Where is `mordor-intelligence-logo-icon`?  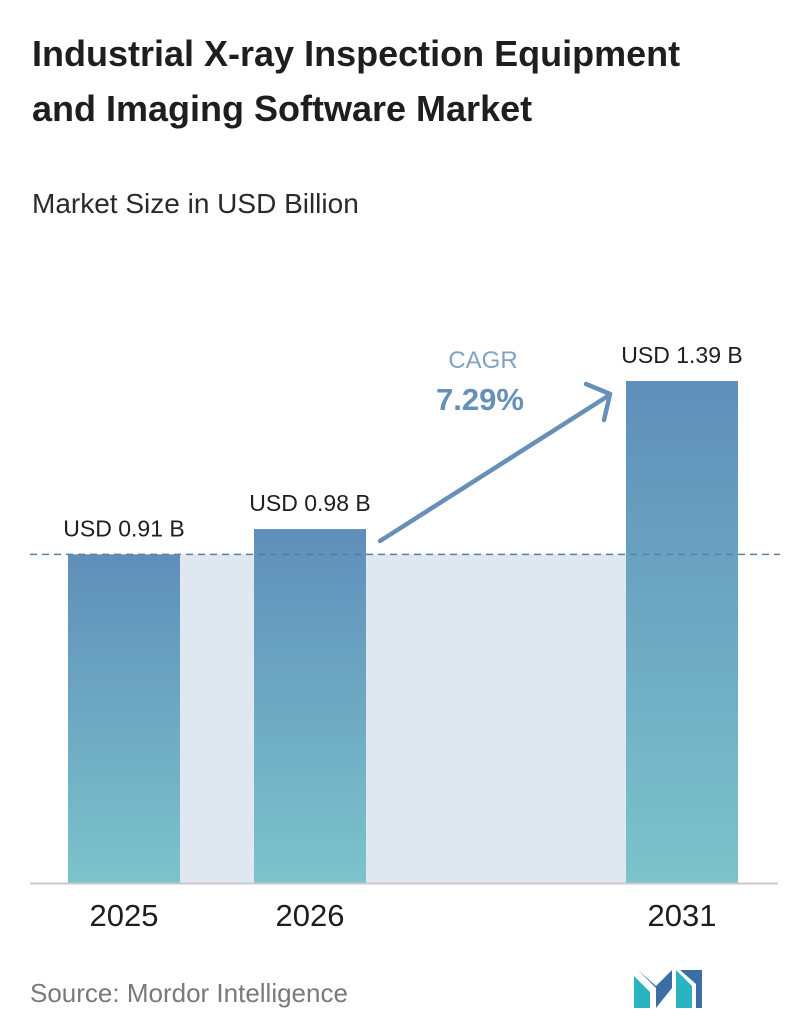
mordor-intelligence-logo-icon is located at coordinates (668, 989).